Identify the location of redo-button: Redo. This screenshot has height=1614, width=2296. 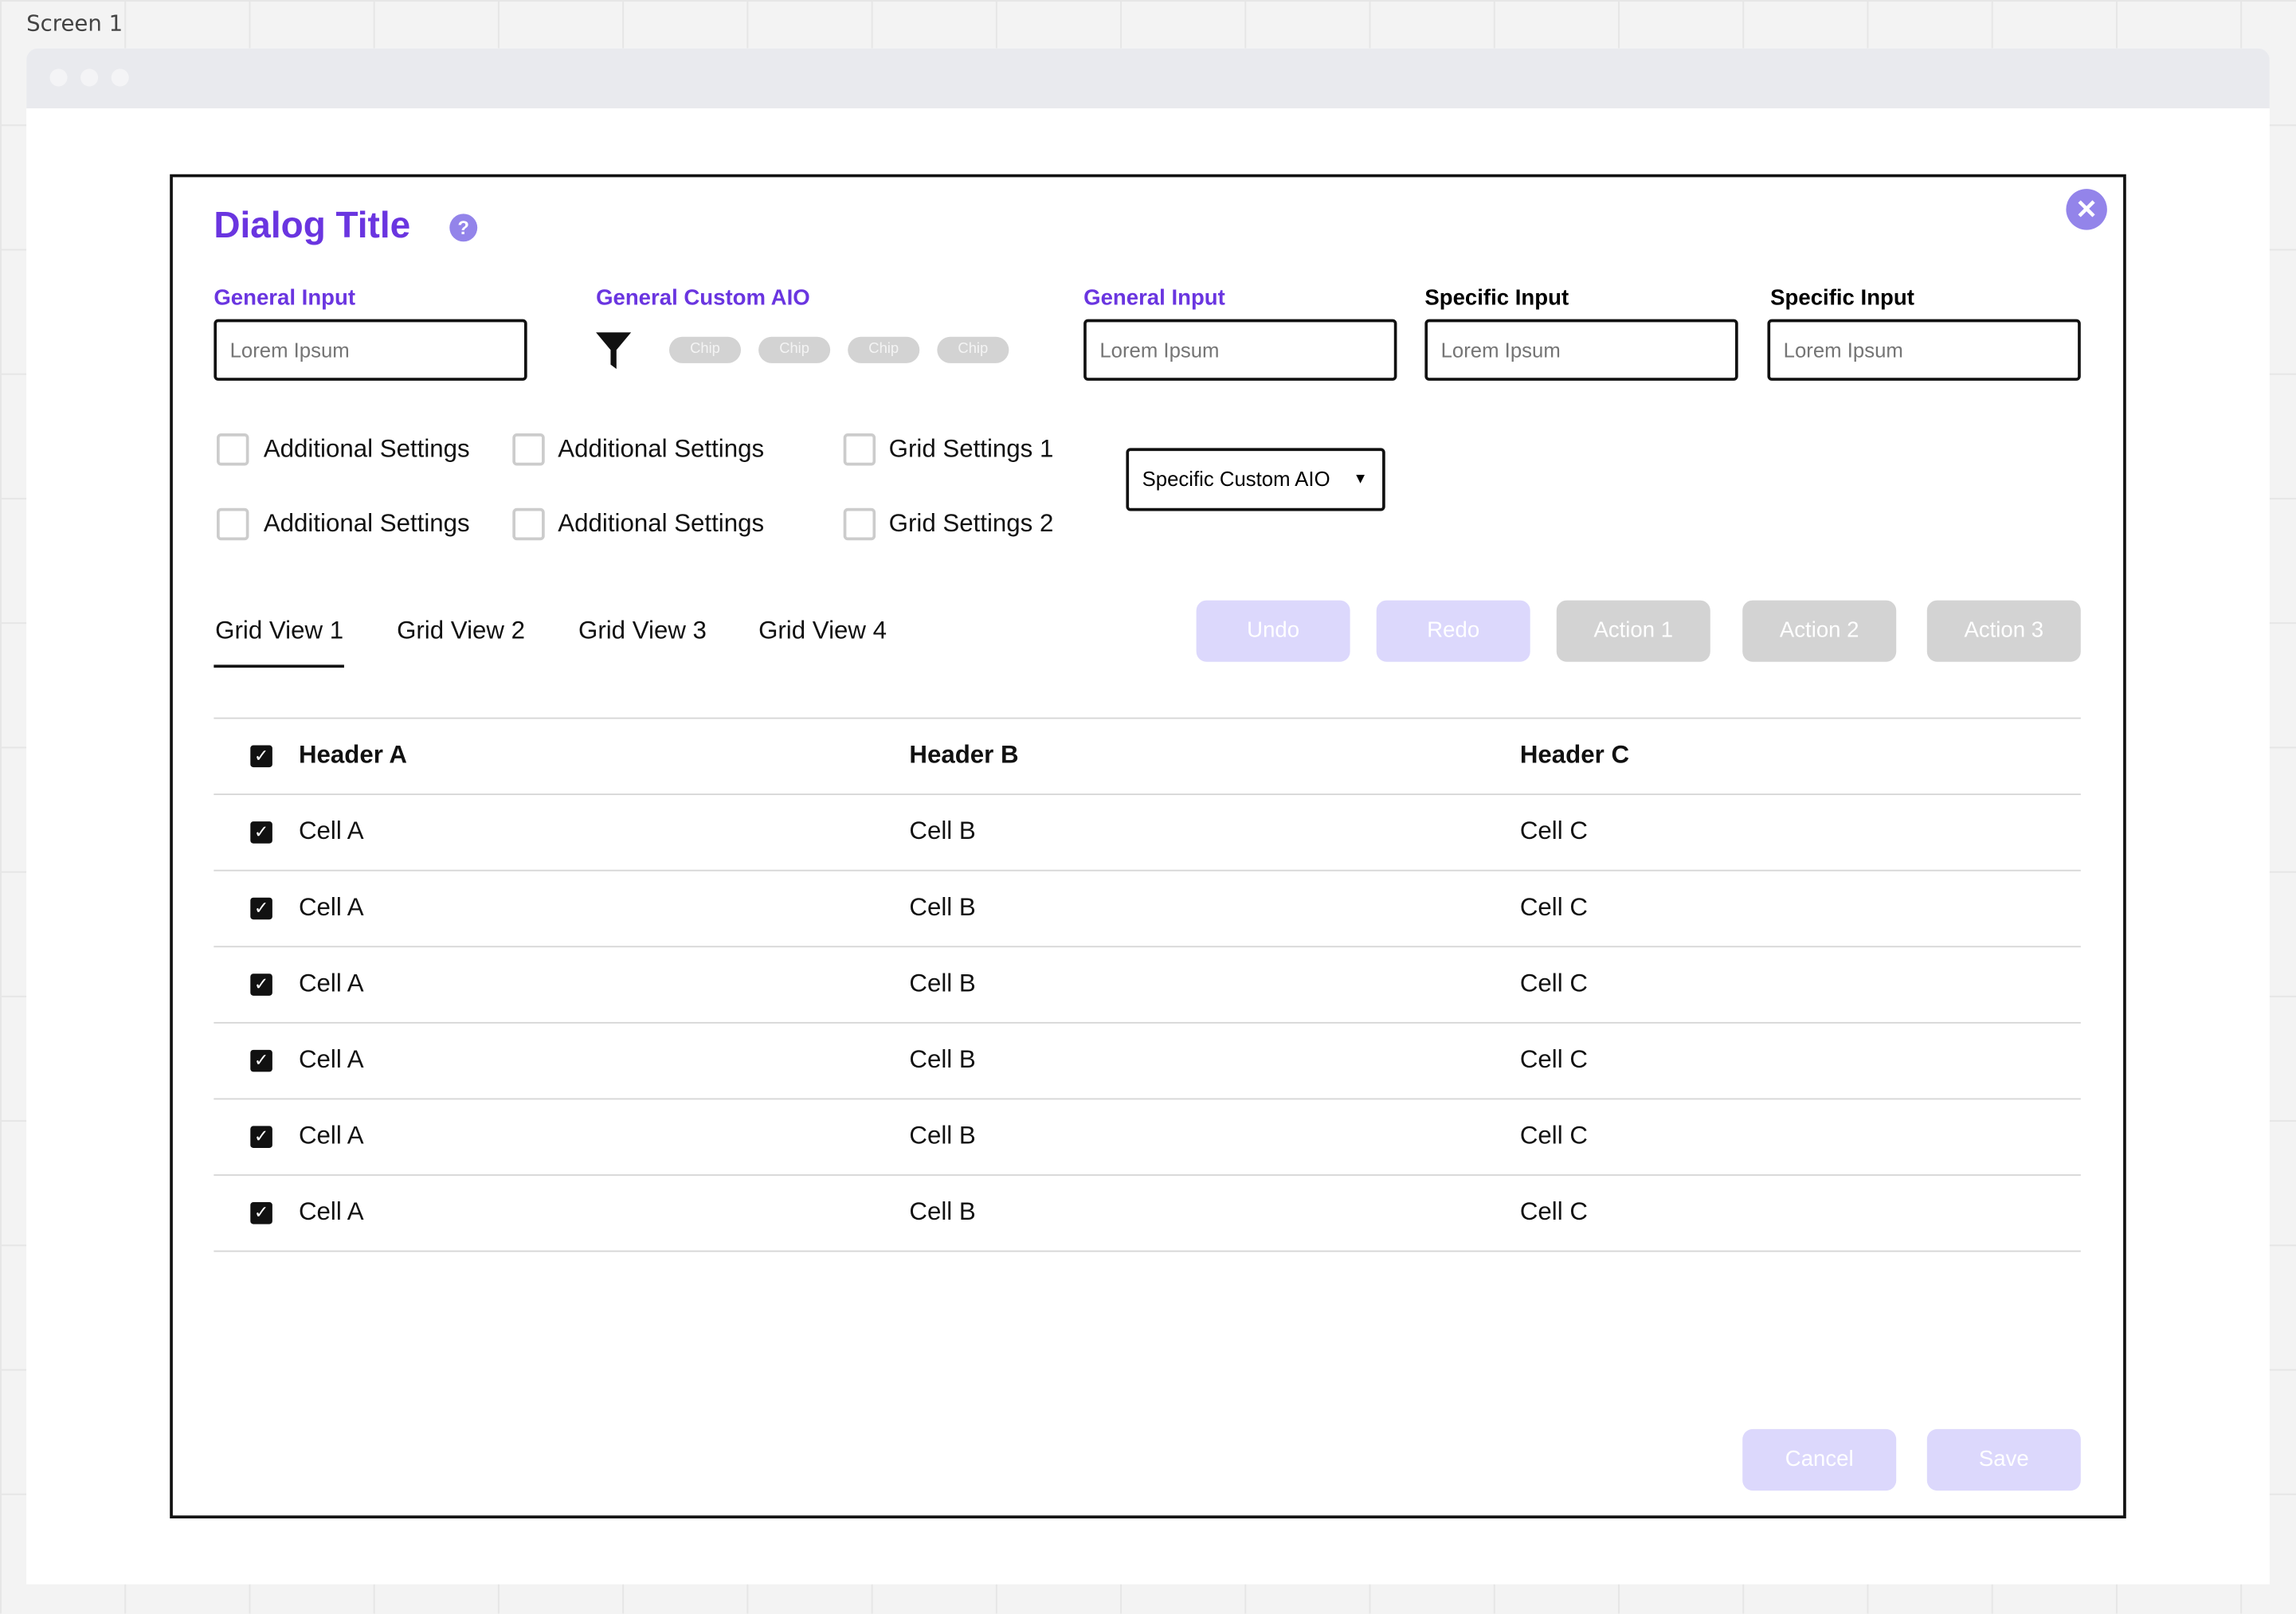
(1453, 631).